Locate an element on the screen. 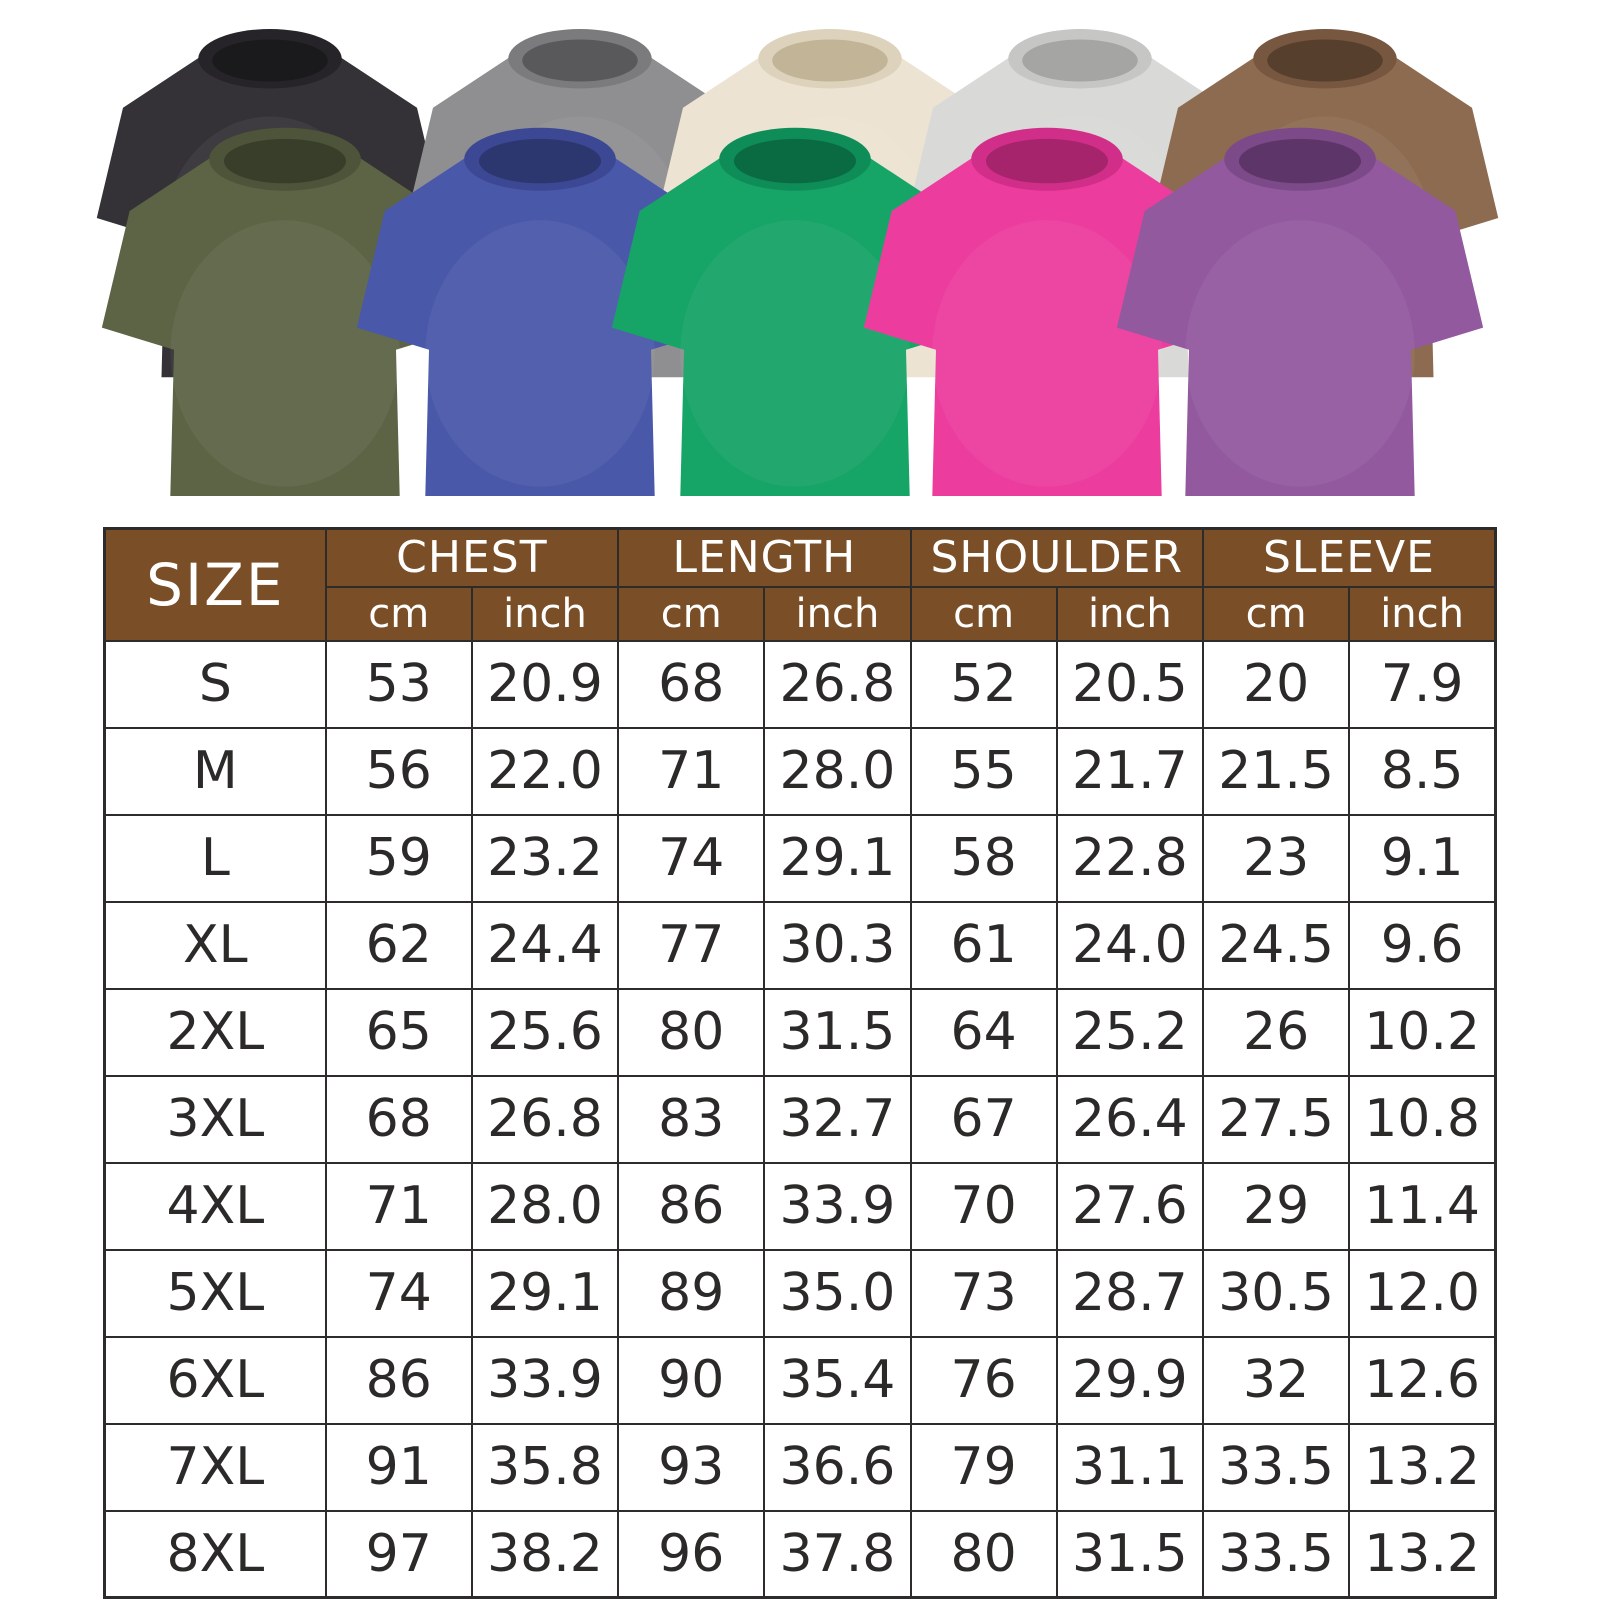  size-row-m: M 56 22.0 71 28.0 55 21.7 21.5 8.5 is located at coordinates (800, 771).